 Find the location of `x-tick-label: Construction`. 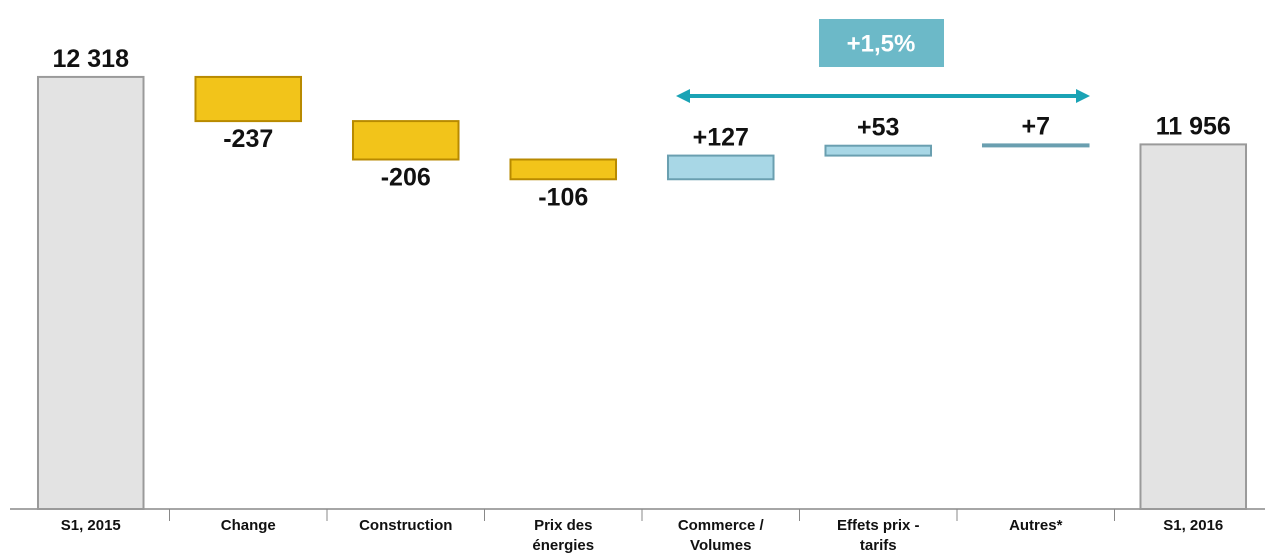

x-tick-label: Construction is located at coordinates (406, 525).